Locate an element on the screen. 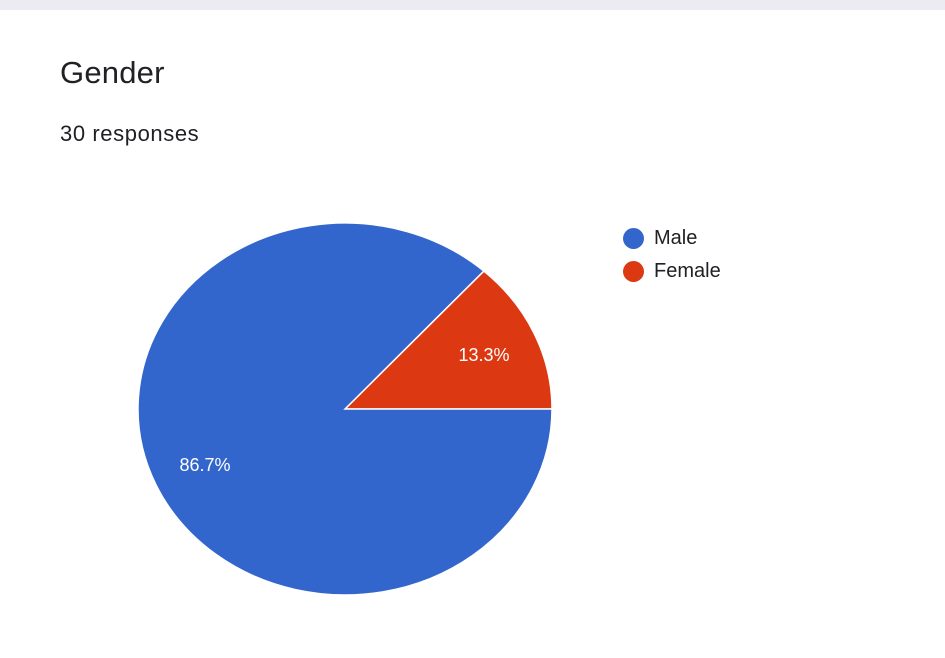 The width and height of the screenshot is (945, 658). legend-swatch-male is located at coordinates (633, 238).